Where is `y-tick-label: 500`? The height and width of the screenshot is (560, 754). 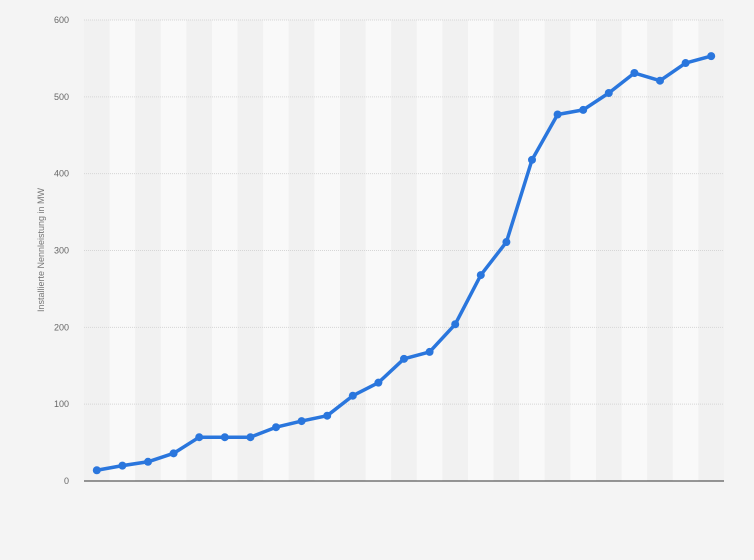 y-tick-label: 500 is located at coordinates (61, 97).